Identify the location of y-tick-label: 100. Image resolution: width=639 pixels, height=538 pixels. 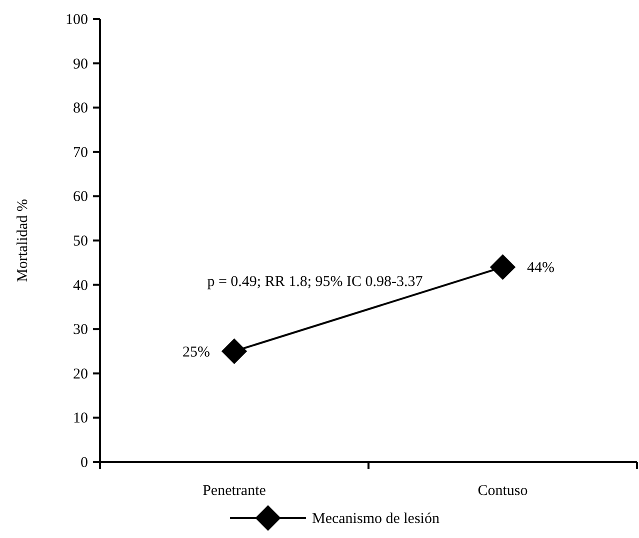
(77, 20).